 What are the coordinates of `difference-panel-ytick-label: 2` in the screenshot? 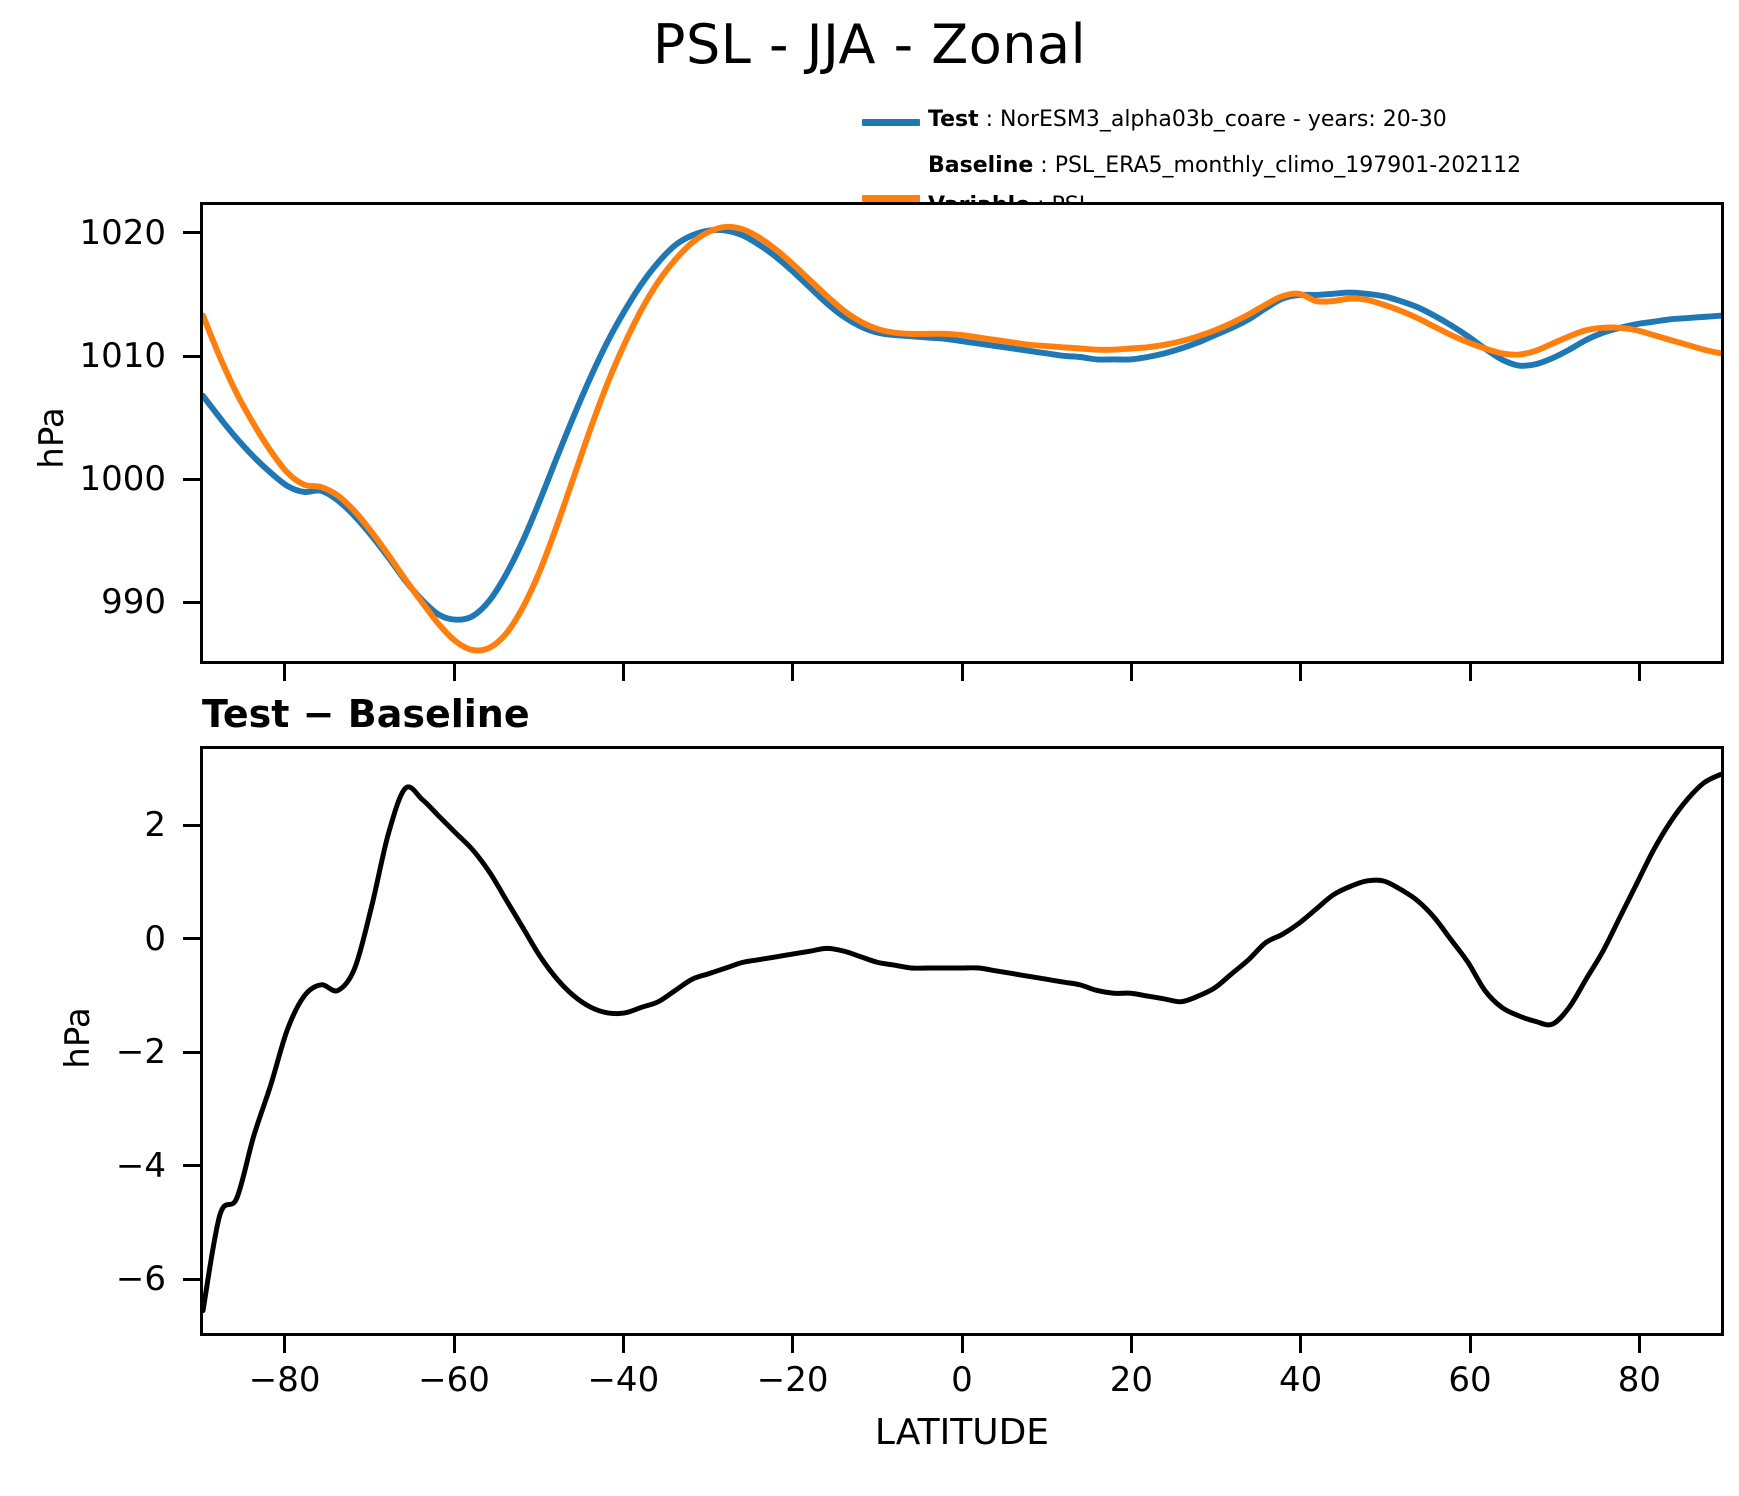 It's located at (155, 825).